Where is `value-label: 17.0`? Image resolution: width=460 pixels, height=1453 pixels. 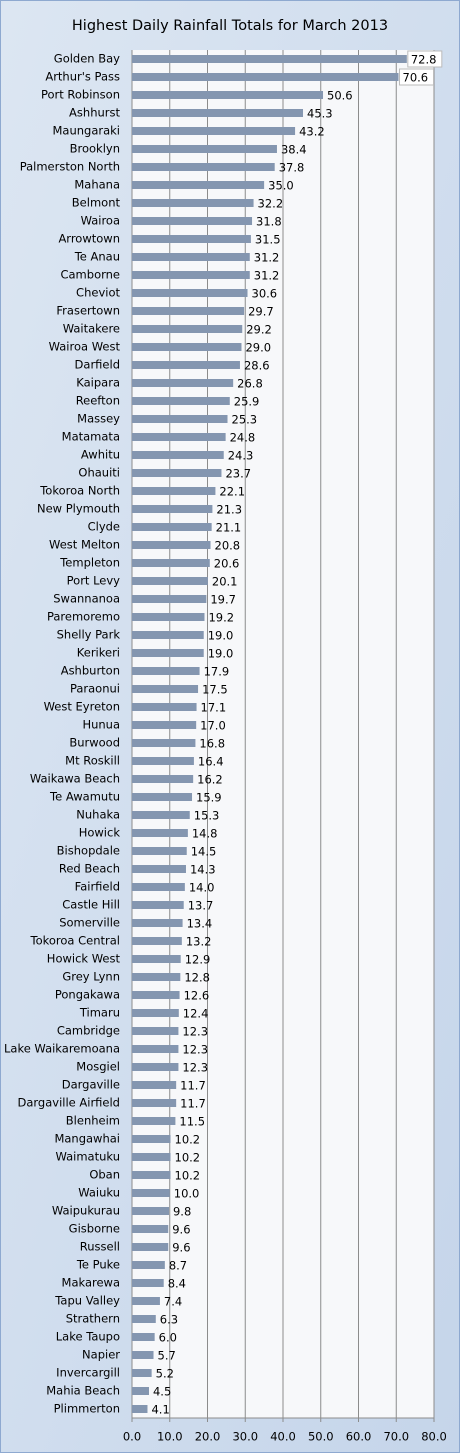
value-label: 17.0 is located at coordinates (213, 726).